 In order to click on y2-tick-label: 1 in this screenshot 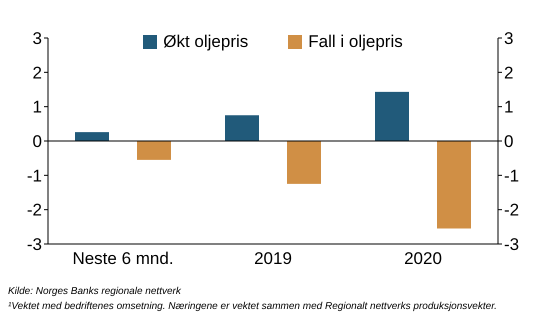, I will do `click(509, 107)`.